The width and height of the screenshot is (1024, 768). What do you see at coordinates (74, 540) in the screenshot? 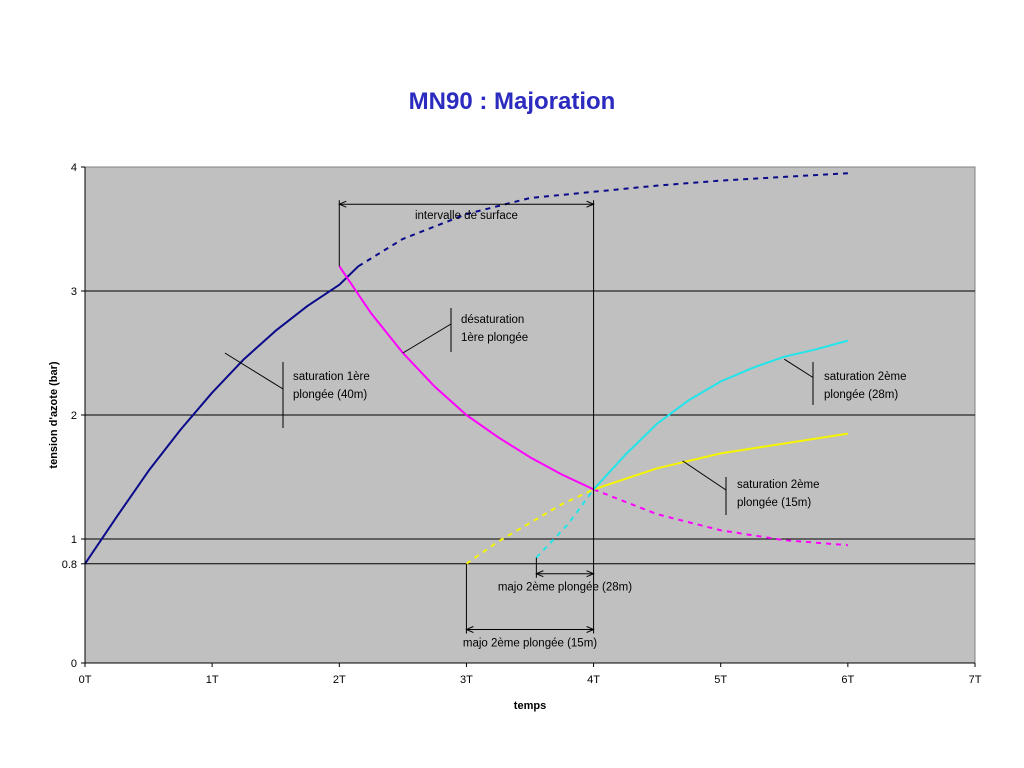
I see `y-tick-label: 1` at bounding box center [74, 540].